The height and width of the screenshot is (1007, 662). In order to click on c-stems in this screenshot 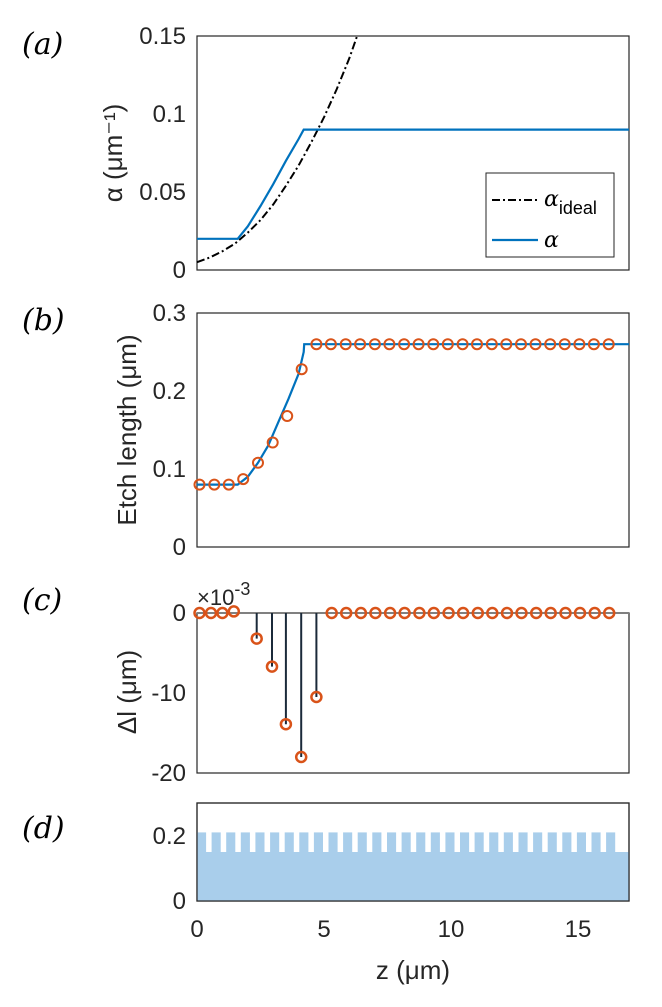, I will do `click(404, 684)`.